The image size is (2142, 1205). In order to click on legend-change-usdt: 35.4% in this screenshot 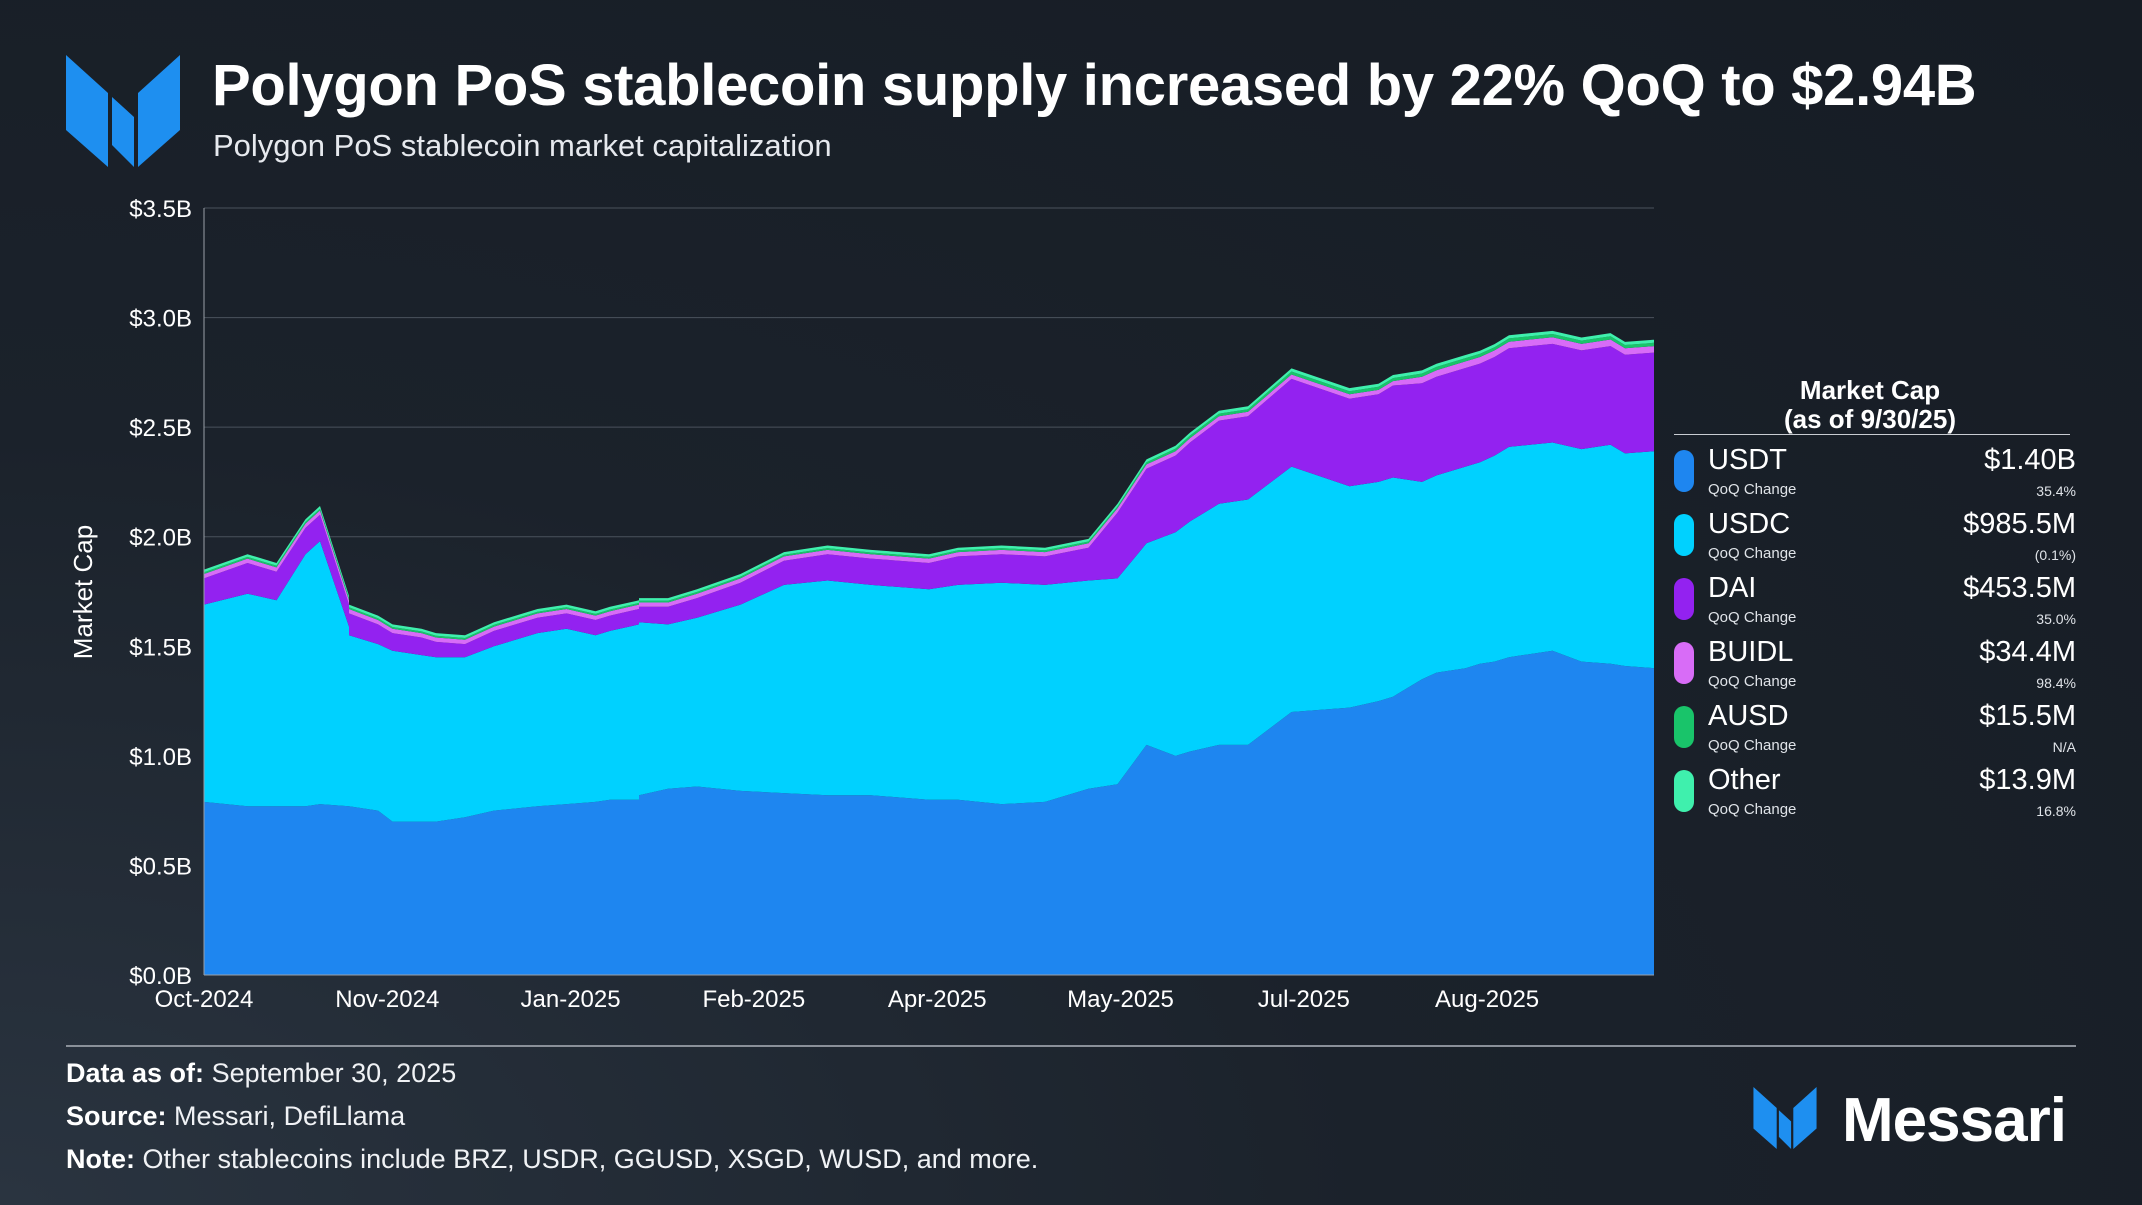, I will do `click(2056, 491)`.